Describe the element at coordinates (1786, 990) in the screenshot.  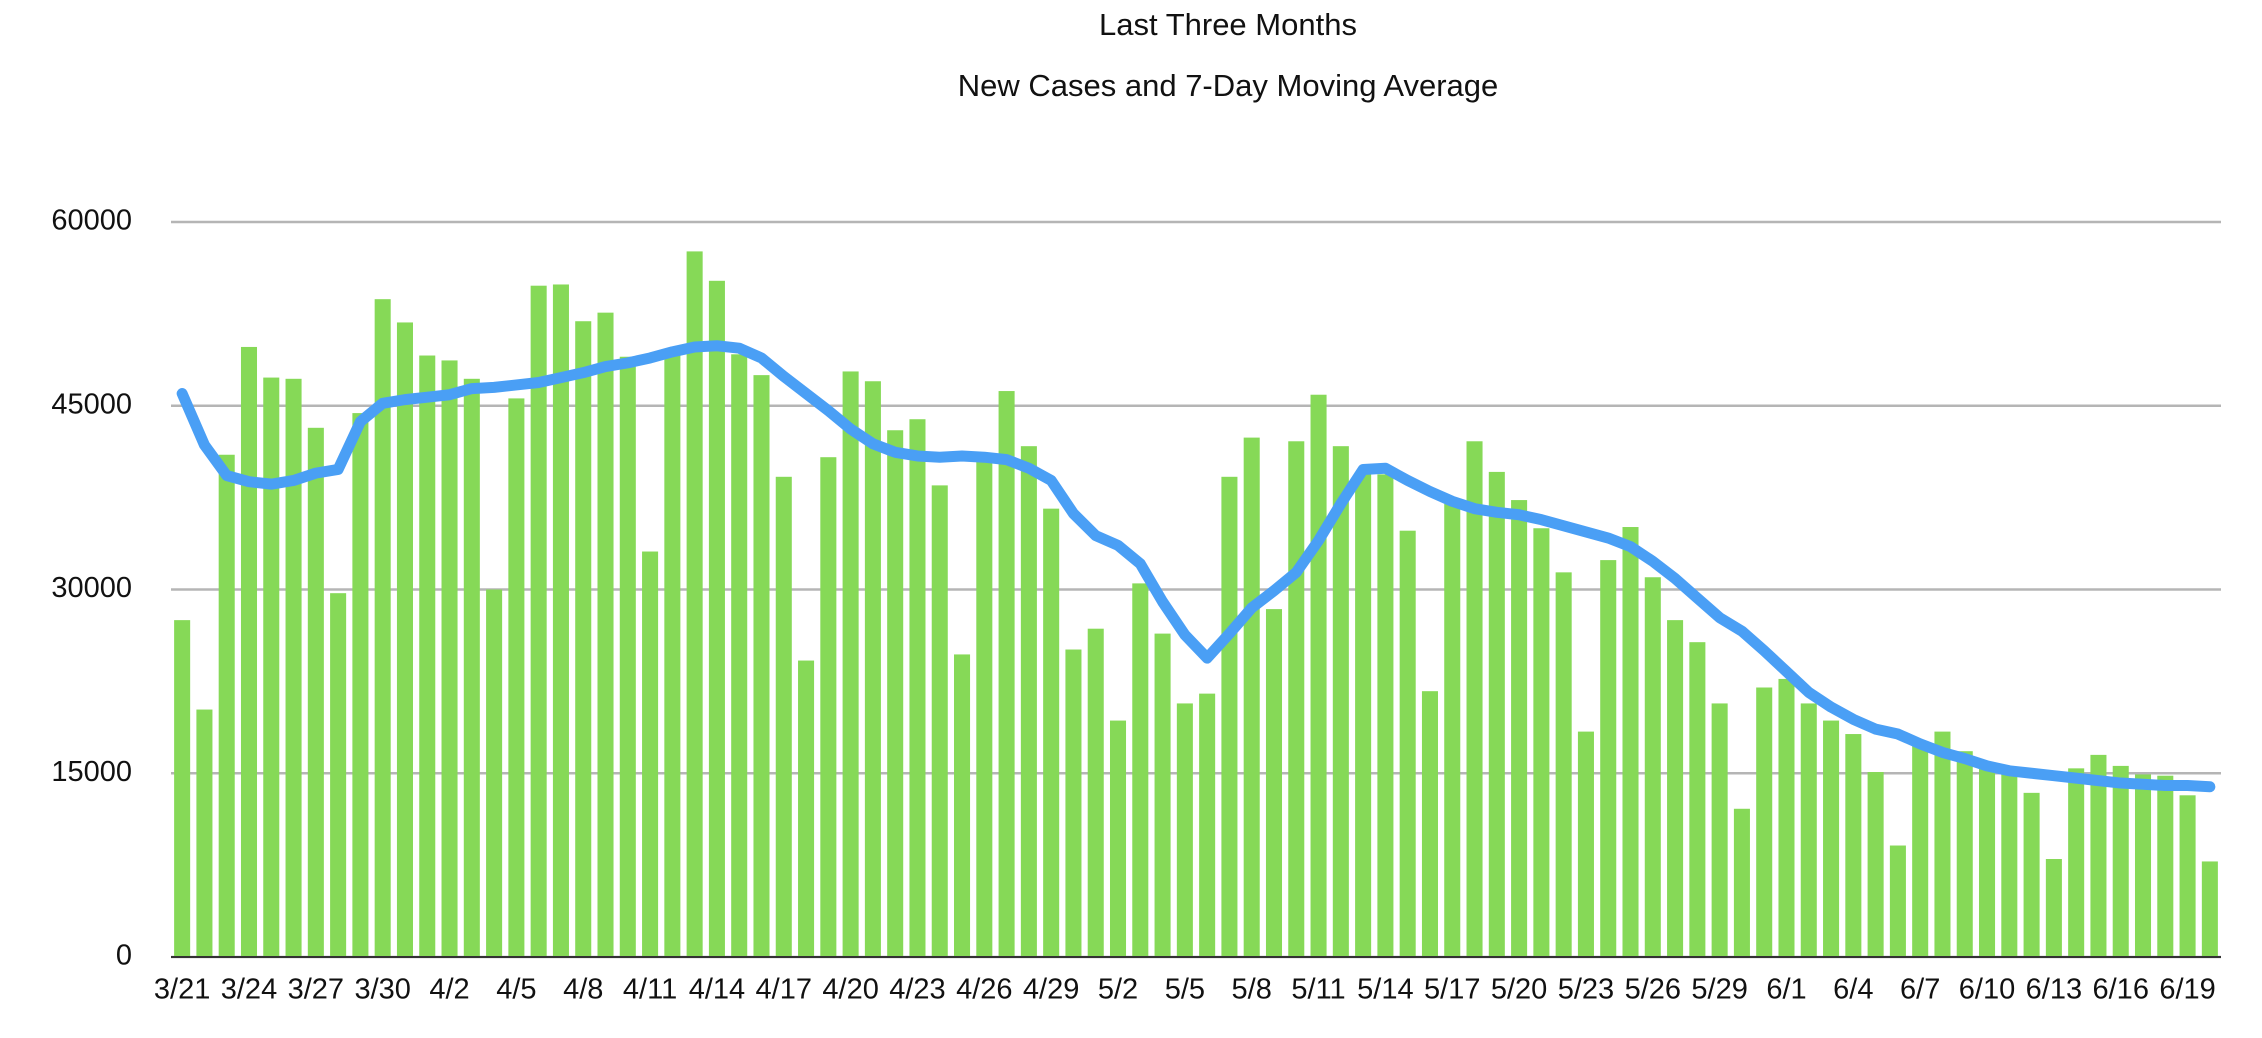
I see `x-tick-label: 6/1` at that location.